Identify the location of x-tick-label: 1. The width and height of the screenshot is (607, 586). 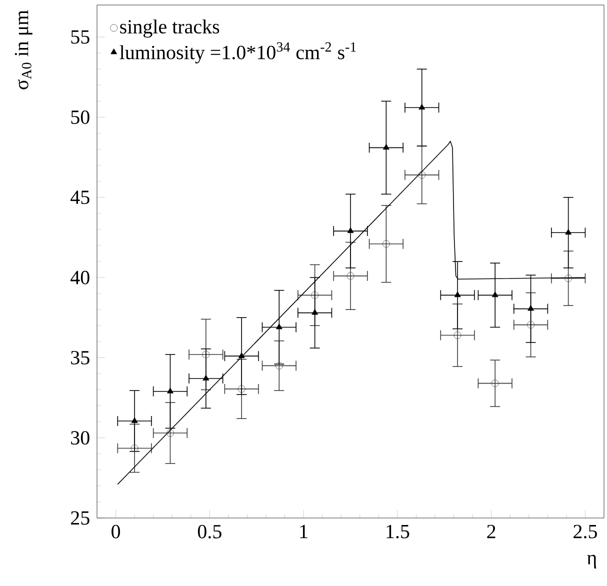
(304, 531).